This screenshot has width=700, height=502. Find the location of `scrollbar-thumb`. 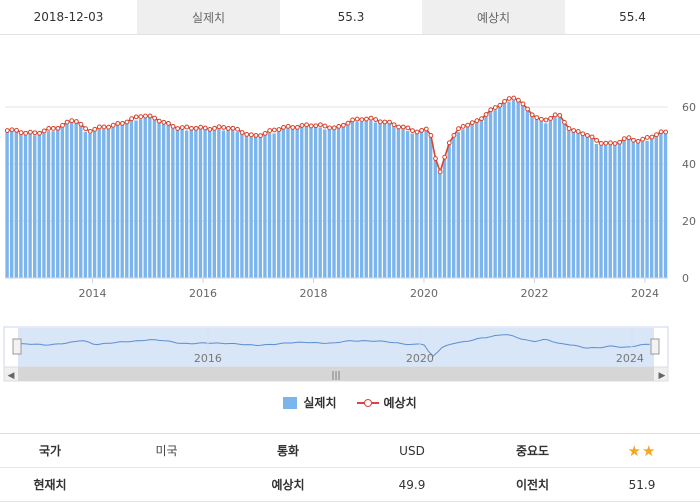

scrollbar-thumb is located at coordinates (336, 374).